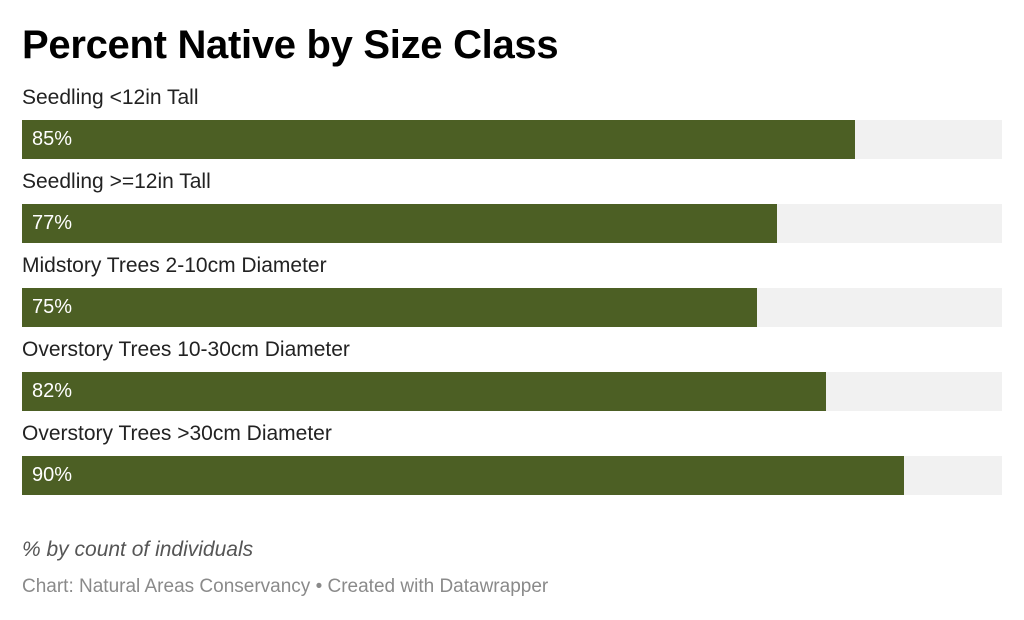 The width and height of the screenshot is (1024, 620). Describe the element at coordinates (186, 349) in the screenshot. I see `category-label: Overstory Trees 10-30cm Diameter` at that location.